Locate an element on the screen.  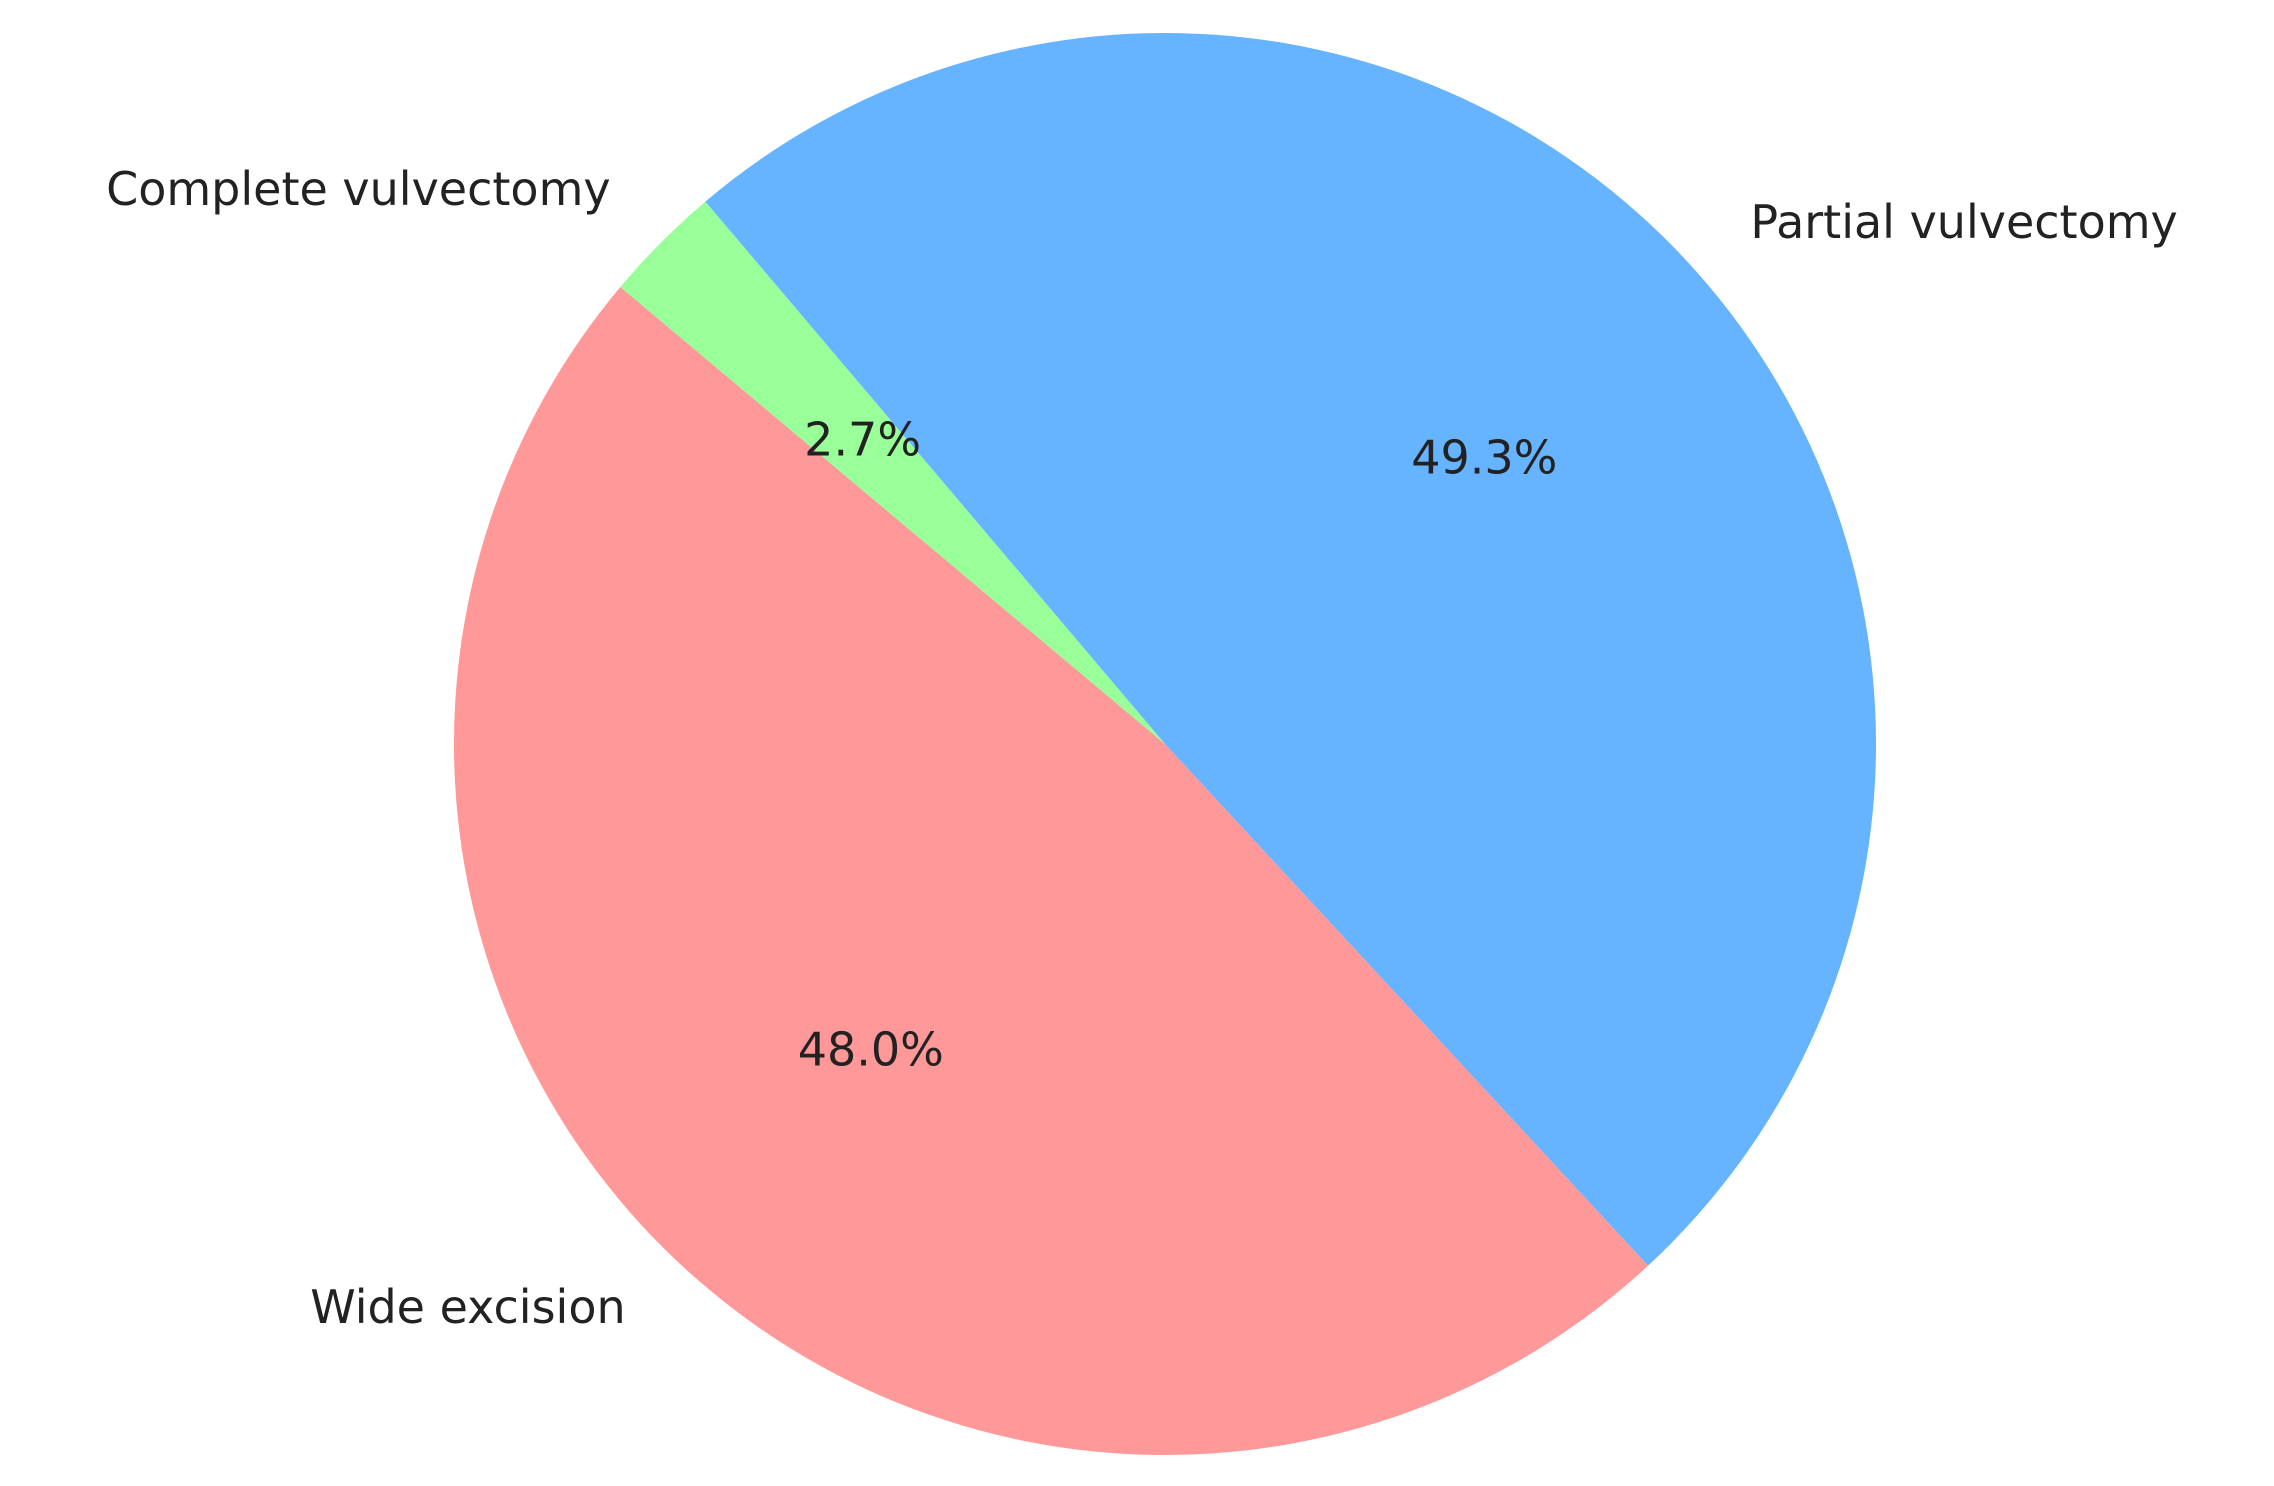
slice-label: Complete vulvectomy is located at coordinates (358, 189).